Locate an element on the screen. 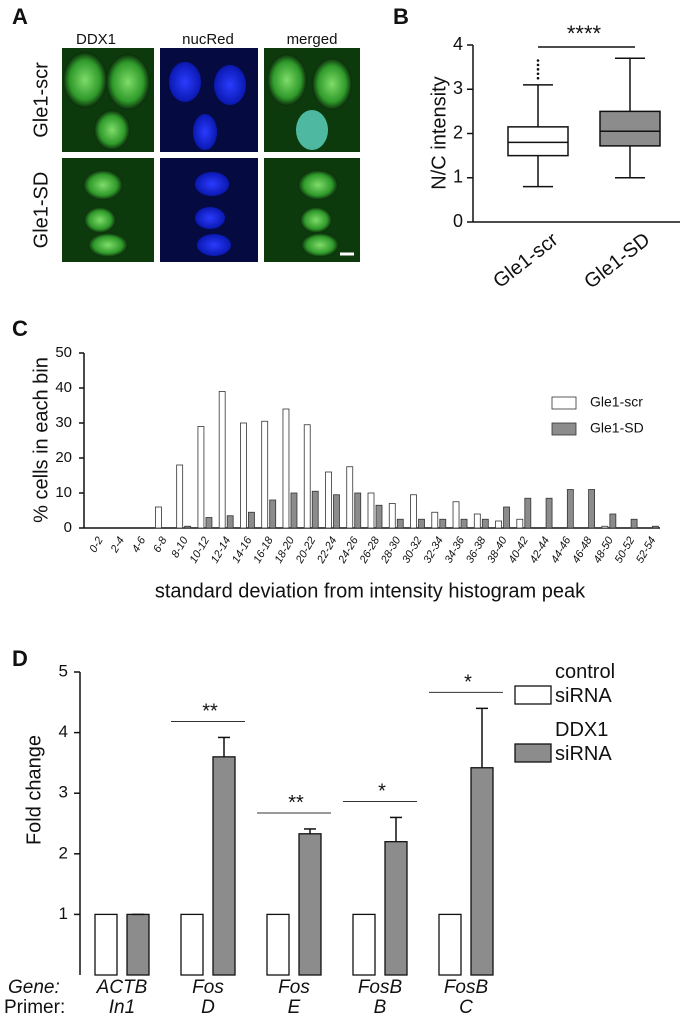 Image resolution: width=684 pixels, height=1019 pixels. x-tick-label: 36-38 is located at coordinates (476, 549).